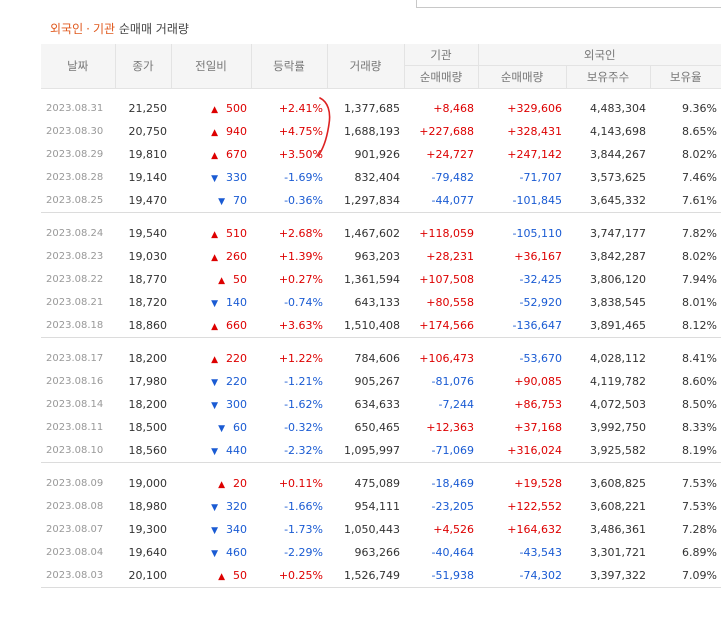 This screenshot has height=617, width=721. I want to click on volume-cell: 1,095,997, so click(372, 450).